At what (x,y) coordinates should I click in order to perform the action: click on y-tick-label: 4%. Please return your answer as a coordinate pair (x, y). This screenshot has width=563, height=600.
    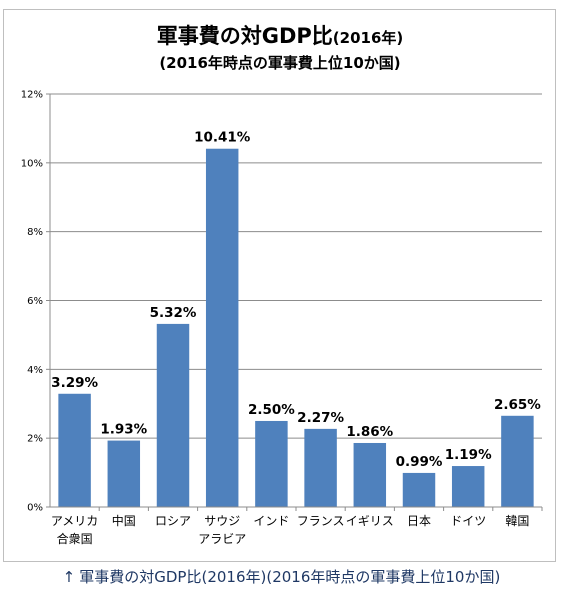
    Looking at the image, I should click on (35, 370).